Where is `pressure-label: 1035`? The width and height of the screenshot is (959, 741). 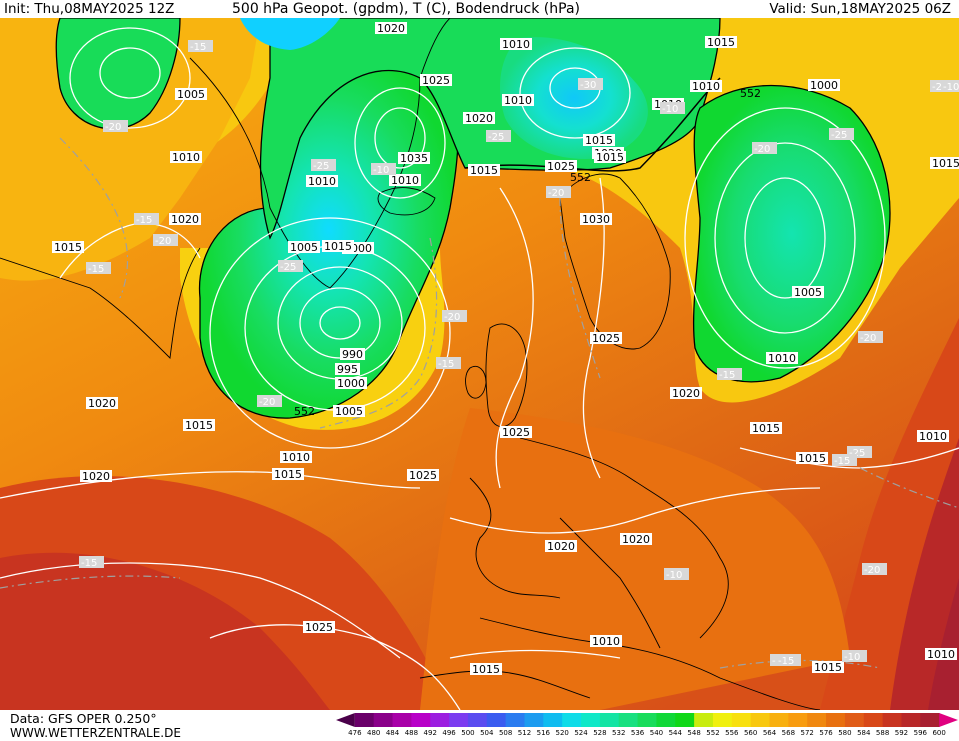 pressure-label: 1035 is located at coordinates (414, 158).